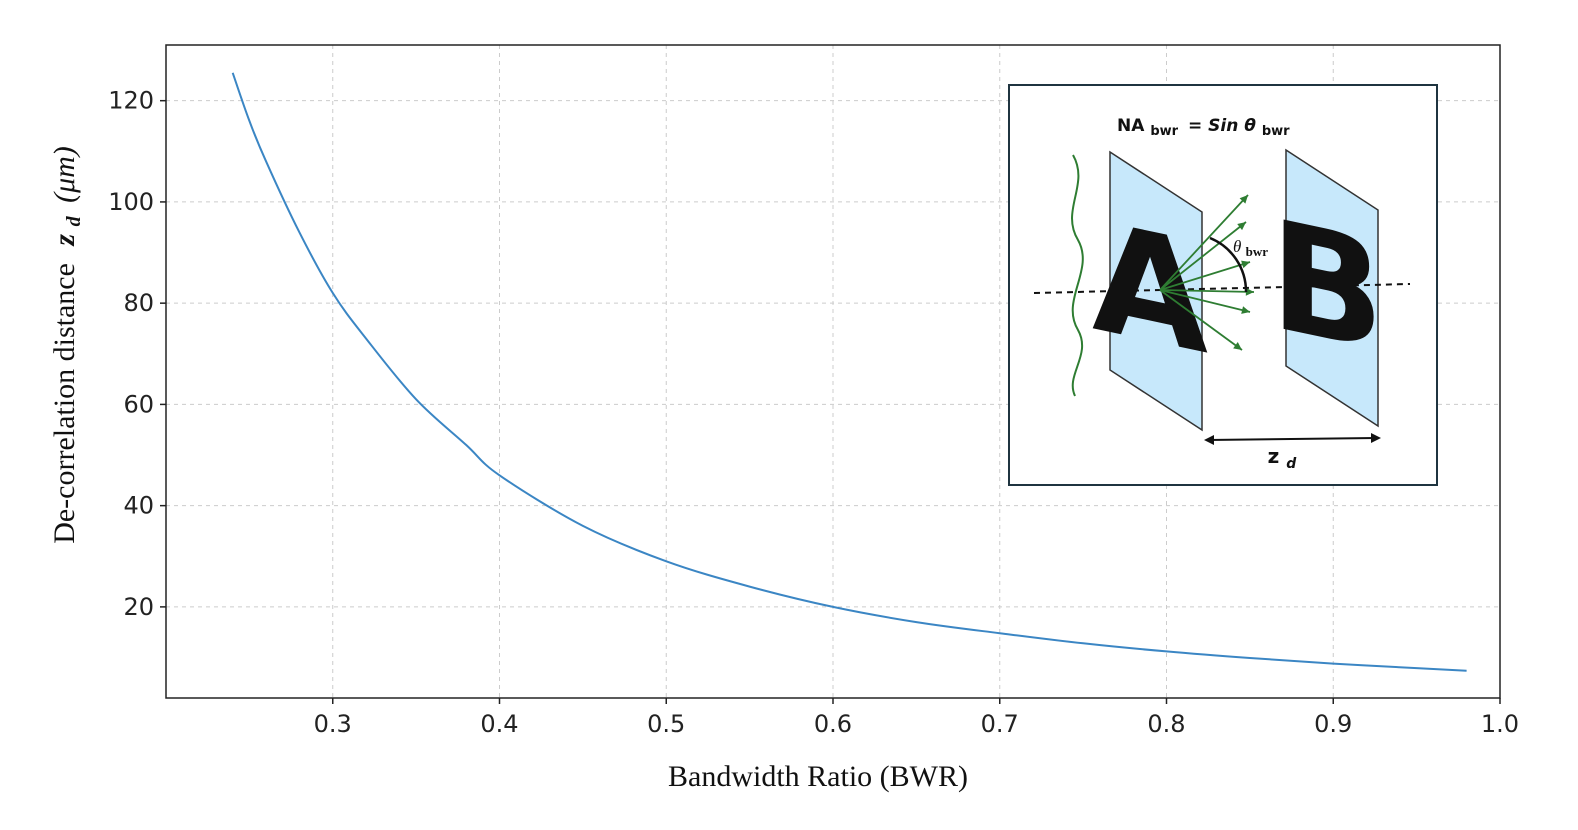  Describe the element at coordinates (138, 506) in the screenshot. I see `y-tick-label: 40` at that location.